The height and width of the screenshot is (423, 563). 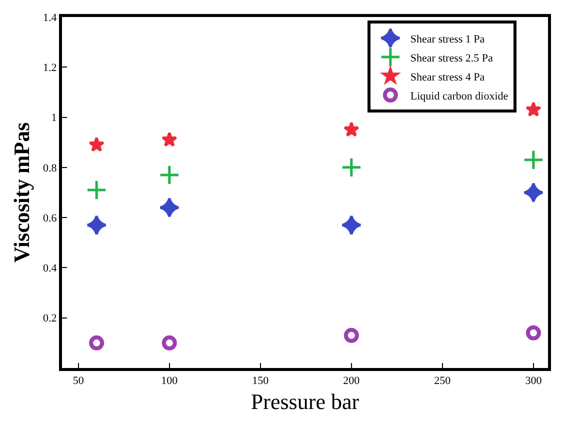 I want to click on legend-label: Shear stress 4 Pa, so click(x=447, y=77).